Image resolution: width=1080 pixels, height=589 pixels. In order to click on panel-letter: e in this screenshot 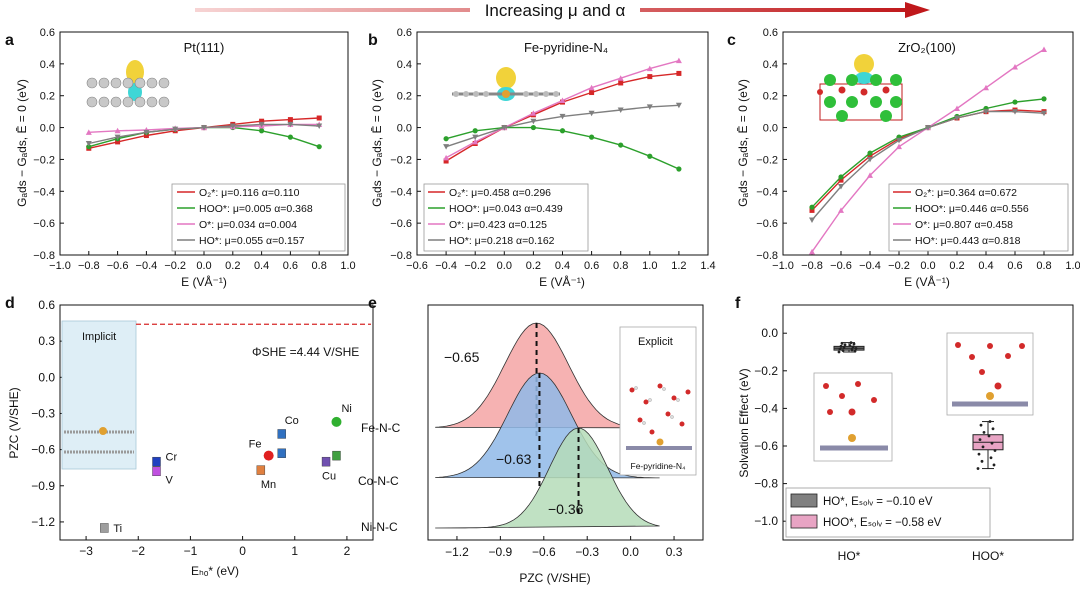, I will do `click(372, 303)`.